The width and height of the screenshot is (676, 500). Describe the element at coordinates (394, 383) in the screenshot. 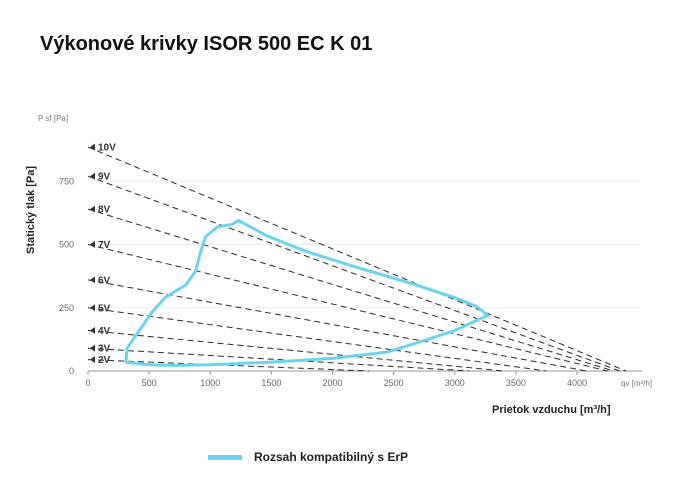

I see `x-tick-label: 2500` at that location.